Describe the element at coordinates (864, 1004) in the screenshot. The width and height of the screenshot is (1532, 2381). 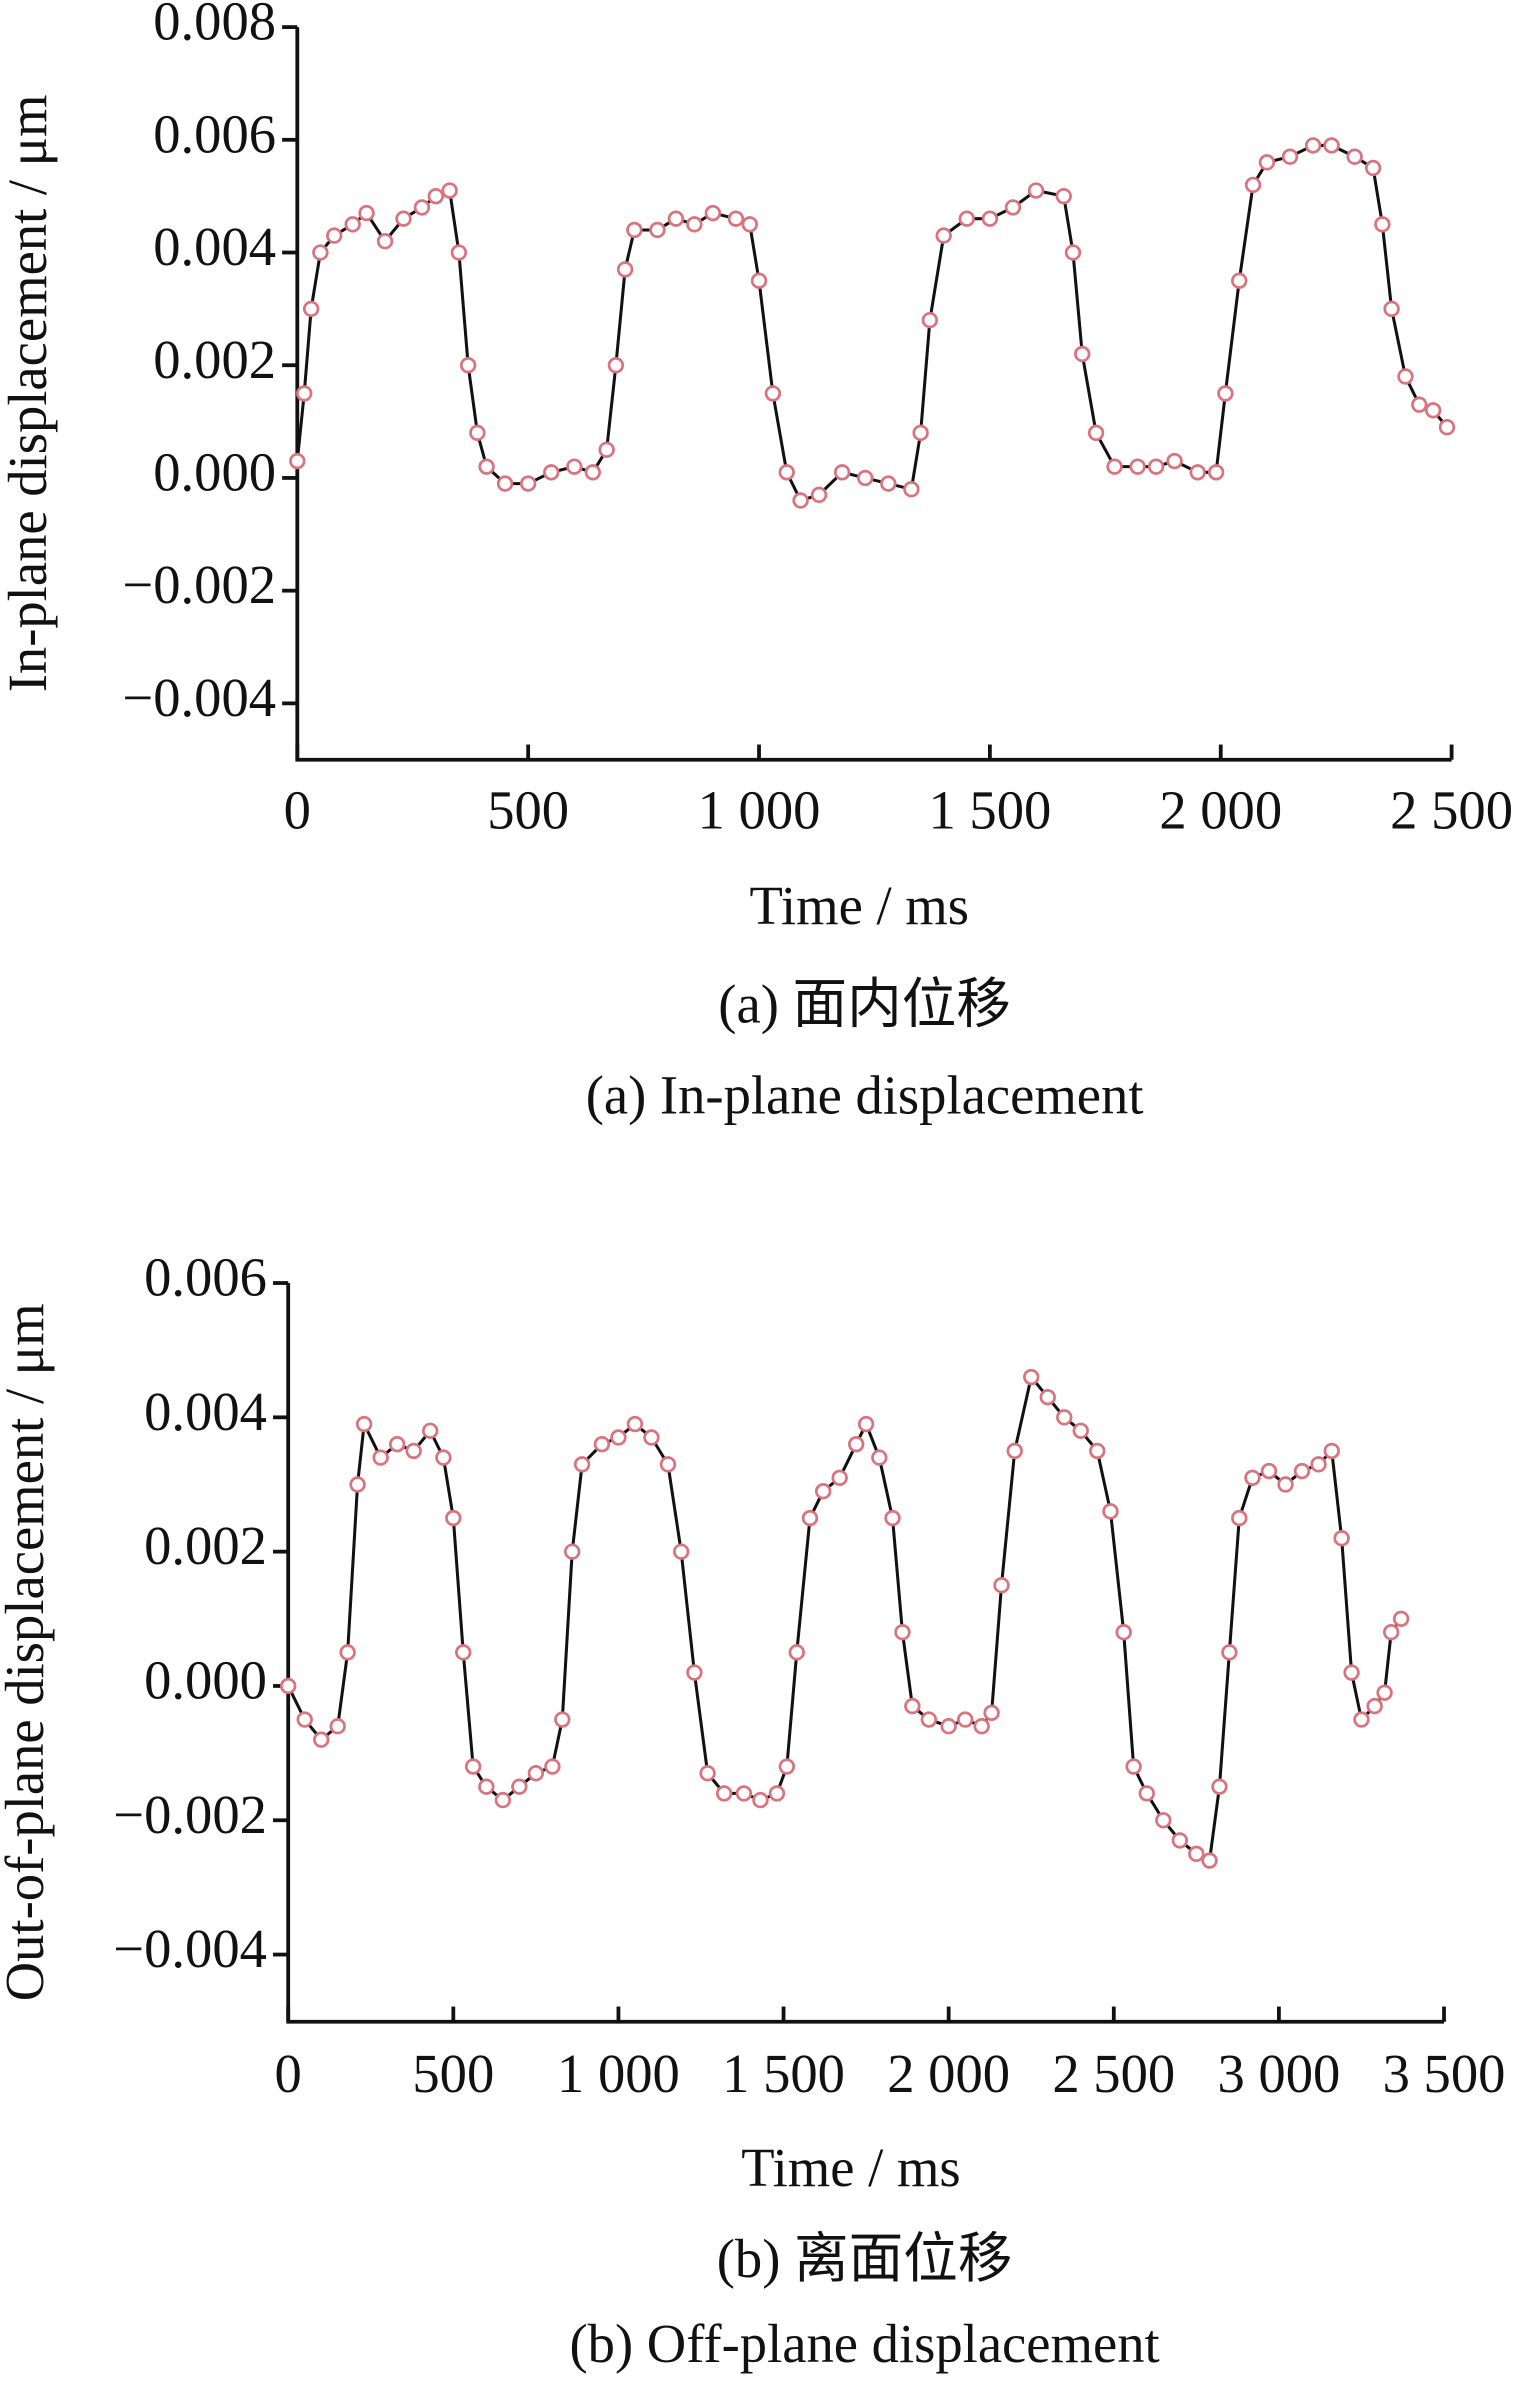
I see `caption: (a) 面内位移` at that location.